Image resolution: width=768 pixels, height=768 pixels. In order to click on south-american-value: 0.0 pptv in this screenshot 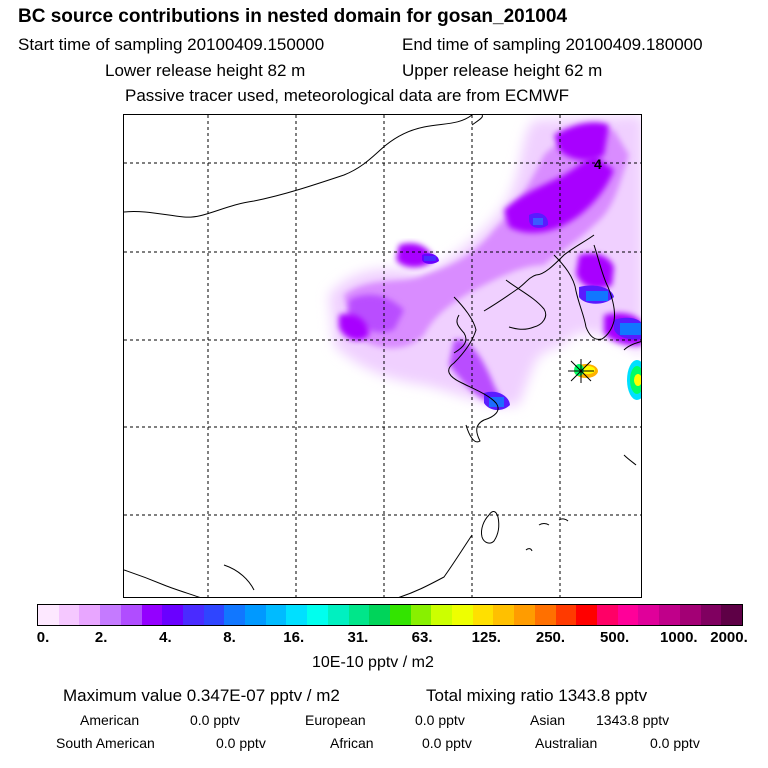, I will do `click(241, 743)`.